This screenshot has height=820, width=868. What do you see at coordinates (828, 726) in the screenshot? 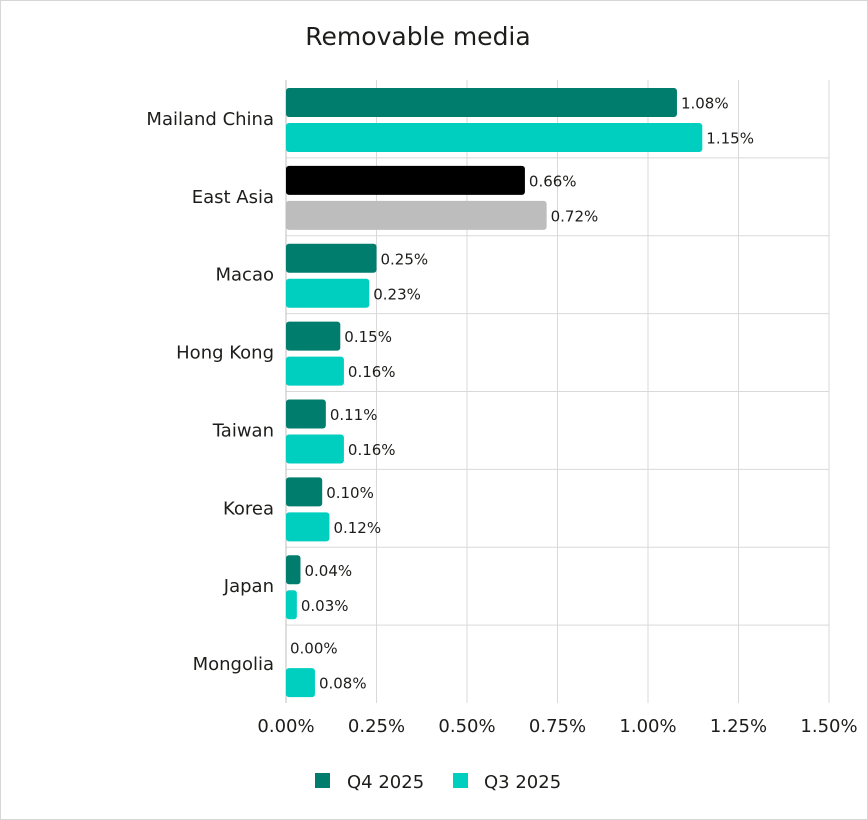
I see `x-tick-label: 1.50%` at bounding box center [828, 726].